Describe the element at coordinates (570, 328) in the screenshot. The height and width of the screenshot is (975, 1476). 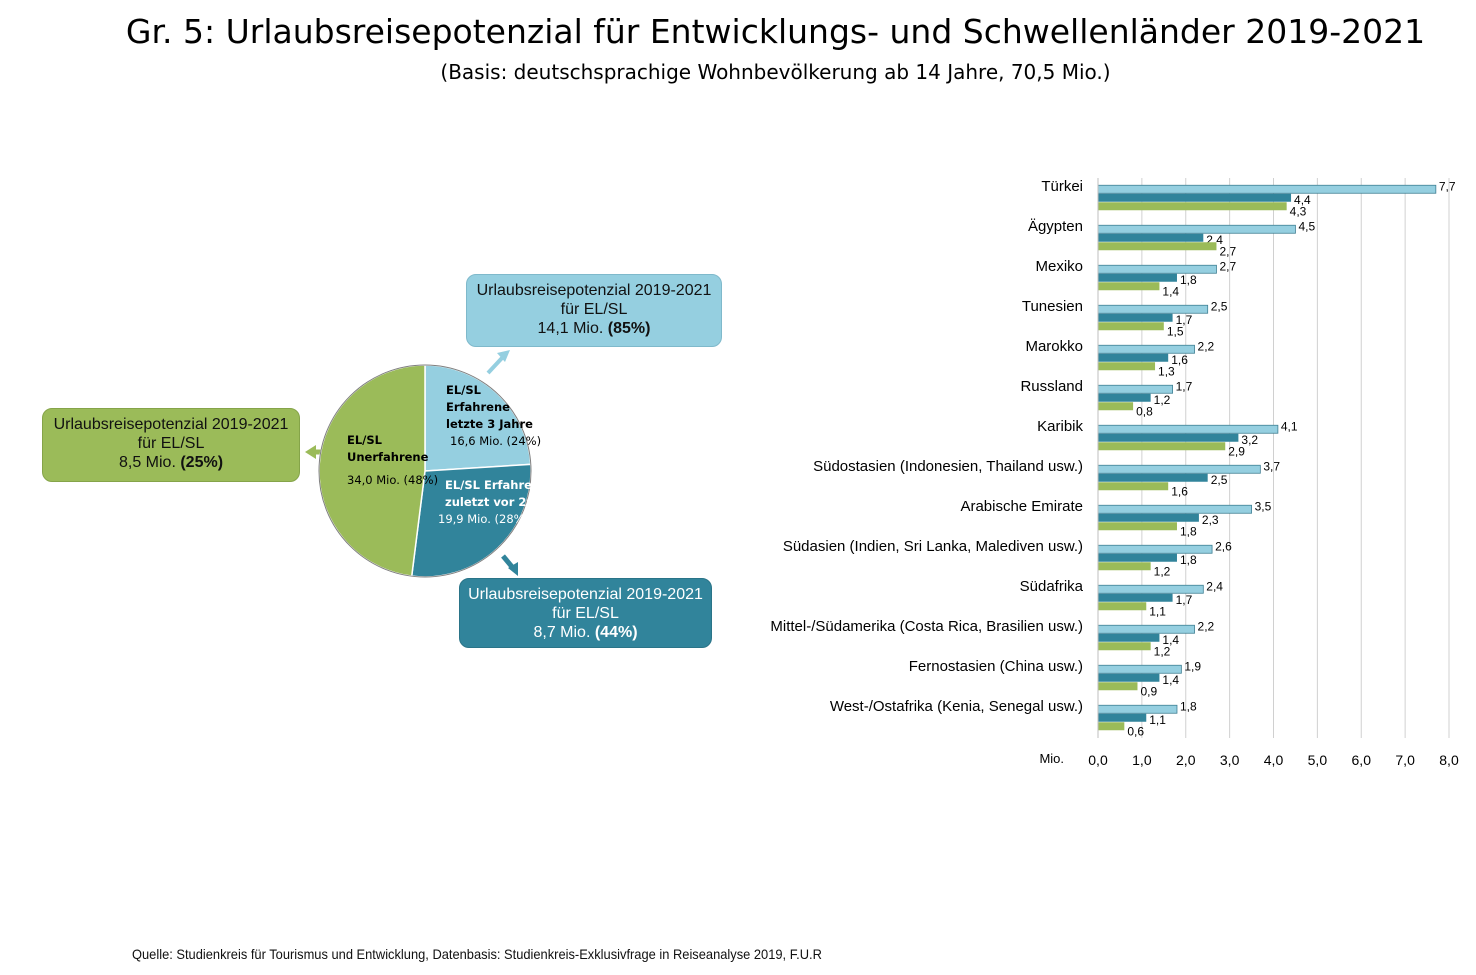
I see `callout-light-value: 14,1 Mio.` at that location.